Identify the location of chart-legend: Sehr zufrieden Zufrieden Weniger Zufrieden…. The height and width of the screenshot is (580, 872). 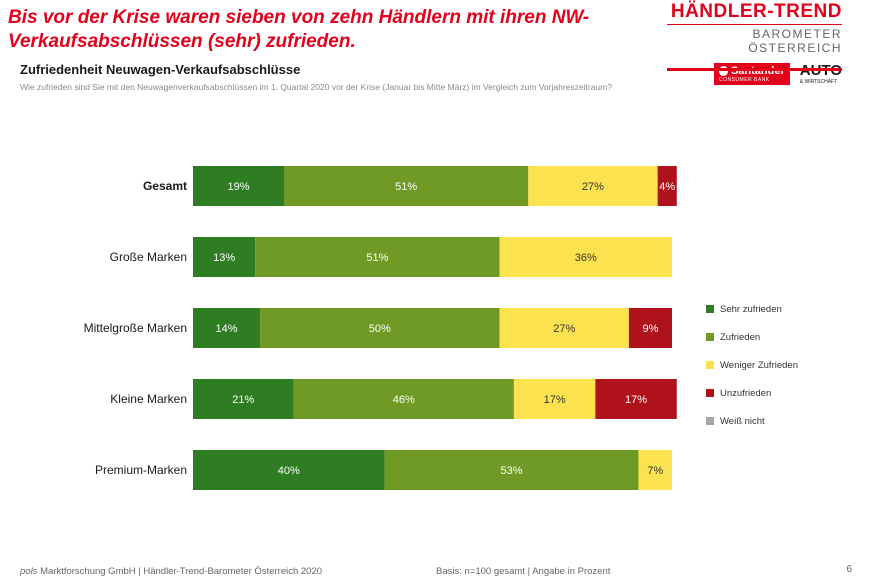
(752, 365).